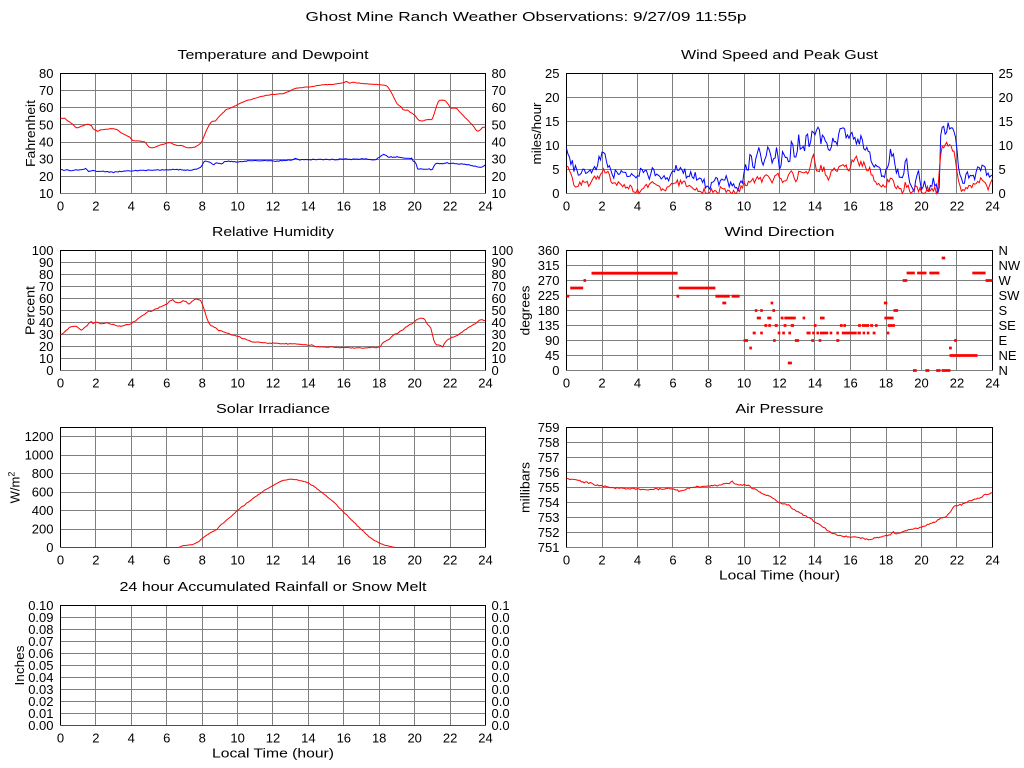 This screenshot has height=768, width=1024. Describe the element at coordinates (43, 492) in the screenshot. I see `svg-text: 600` at that location.